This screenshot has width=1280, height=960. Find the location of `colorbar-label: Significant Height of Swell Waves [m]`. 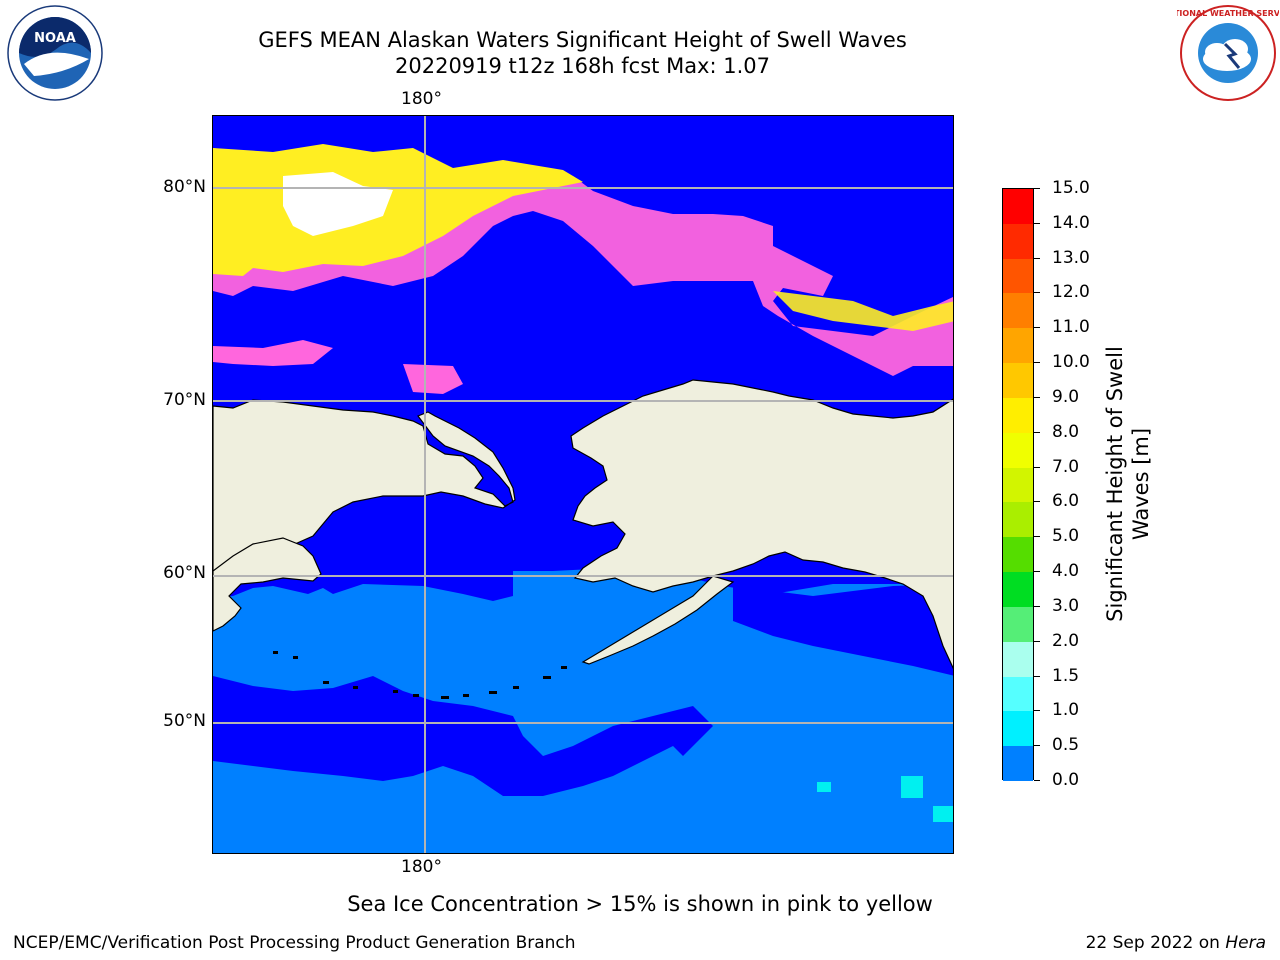

colorbar-label: Significant Height of Swell Waves [m] is located at coordinates (1128, 484).